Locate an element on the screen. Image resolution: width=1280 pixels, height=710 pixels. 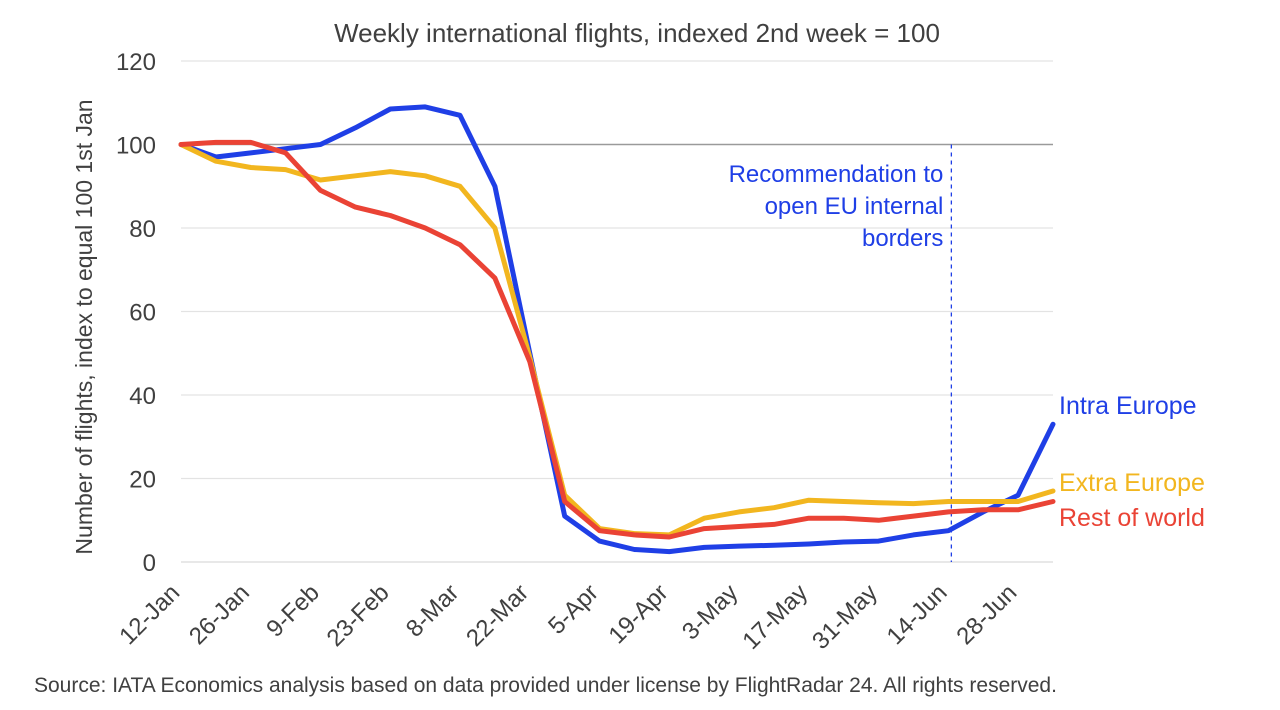
y-tick-label: 120 is located at coordinates (136, 62).